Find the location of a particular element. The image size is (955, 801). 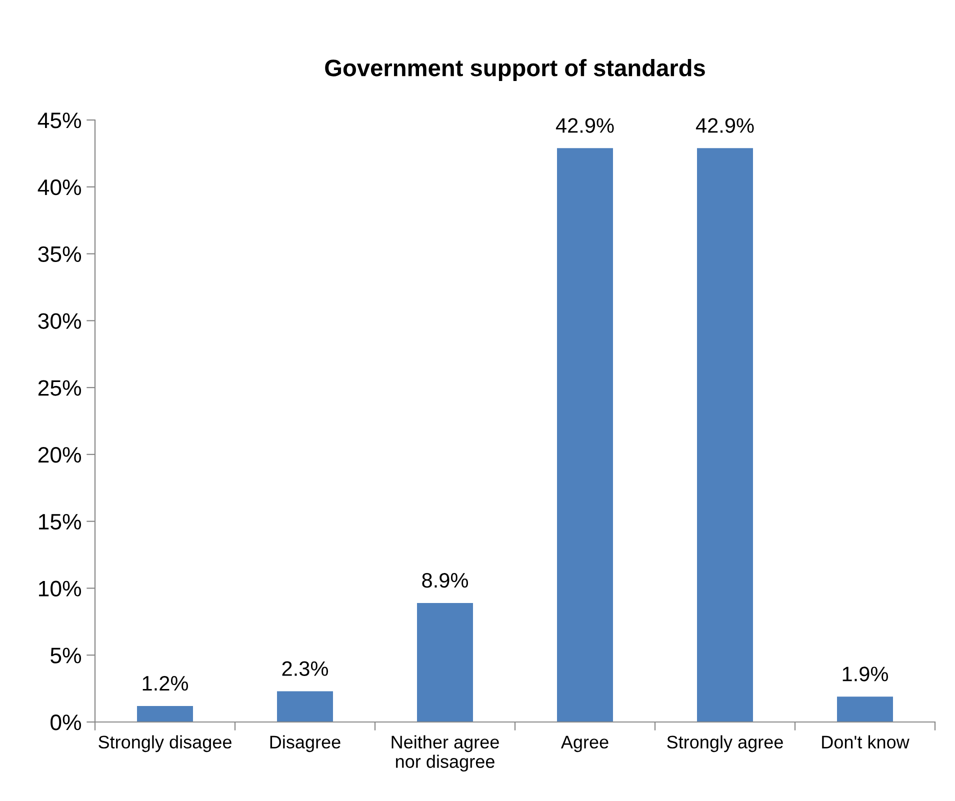

data-label: 8.9% is located at coordinates (445, 580).